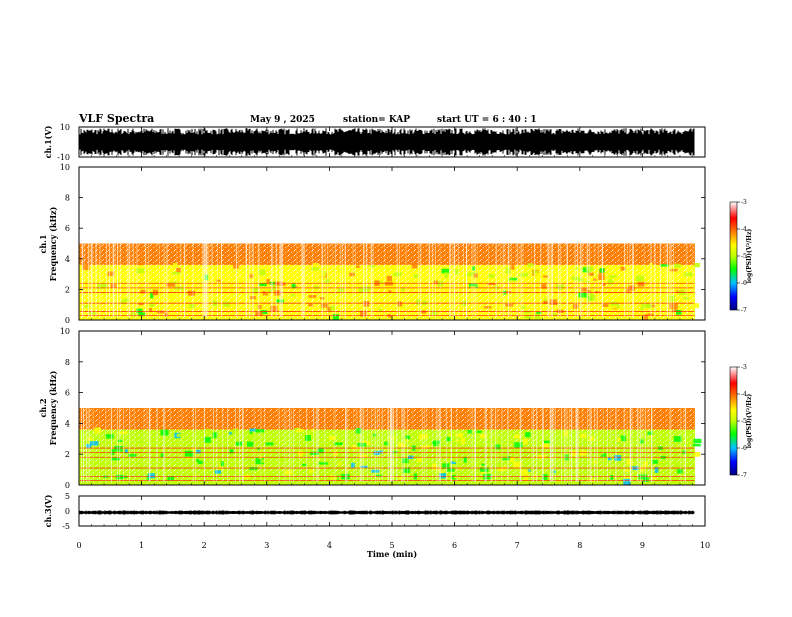 The height and width of the screenshot is (617, 792). I want to click on xtick-label: 1, so click(141, 545).